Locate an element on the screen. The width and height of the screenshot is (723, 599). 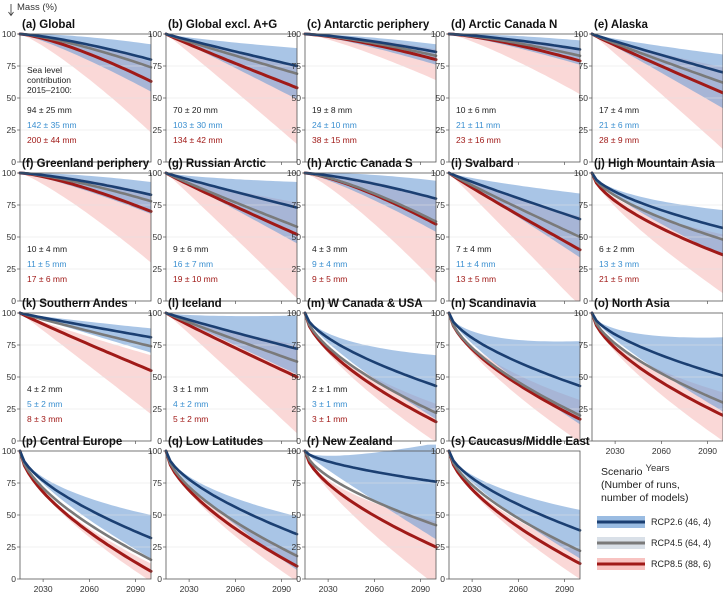
panel-title: (h) Arctic Canada S is located at coordinates (360, 164).